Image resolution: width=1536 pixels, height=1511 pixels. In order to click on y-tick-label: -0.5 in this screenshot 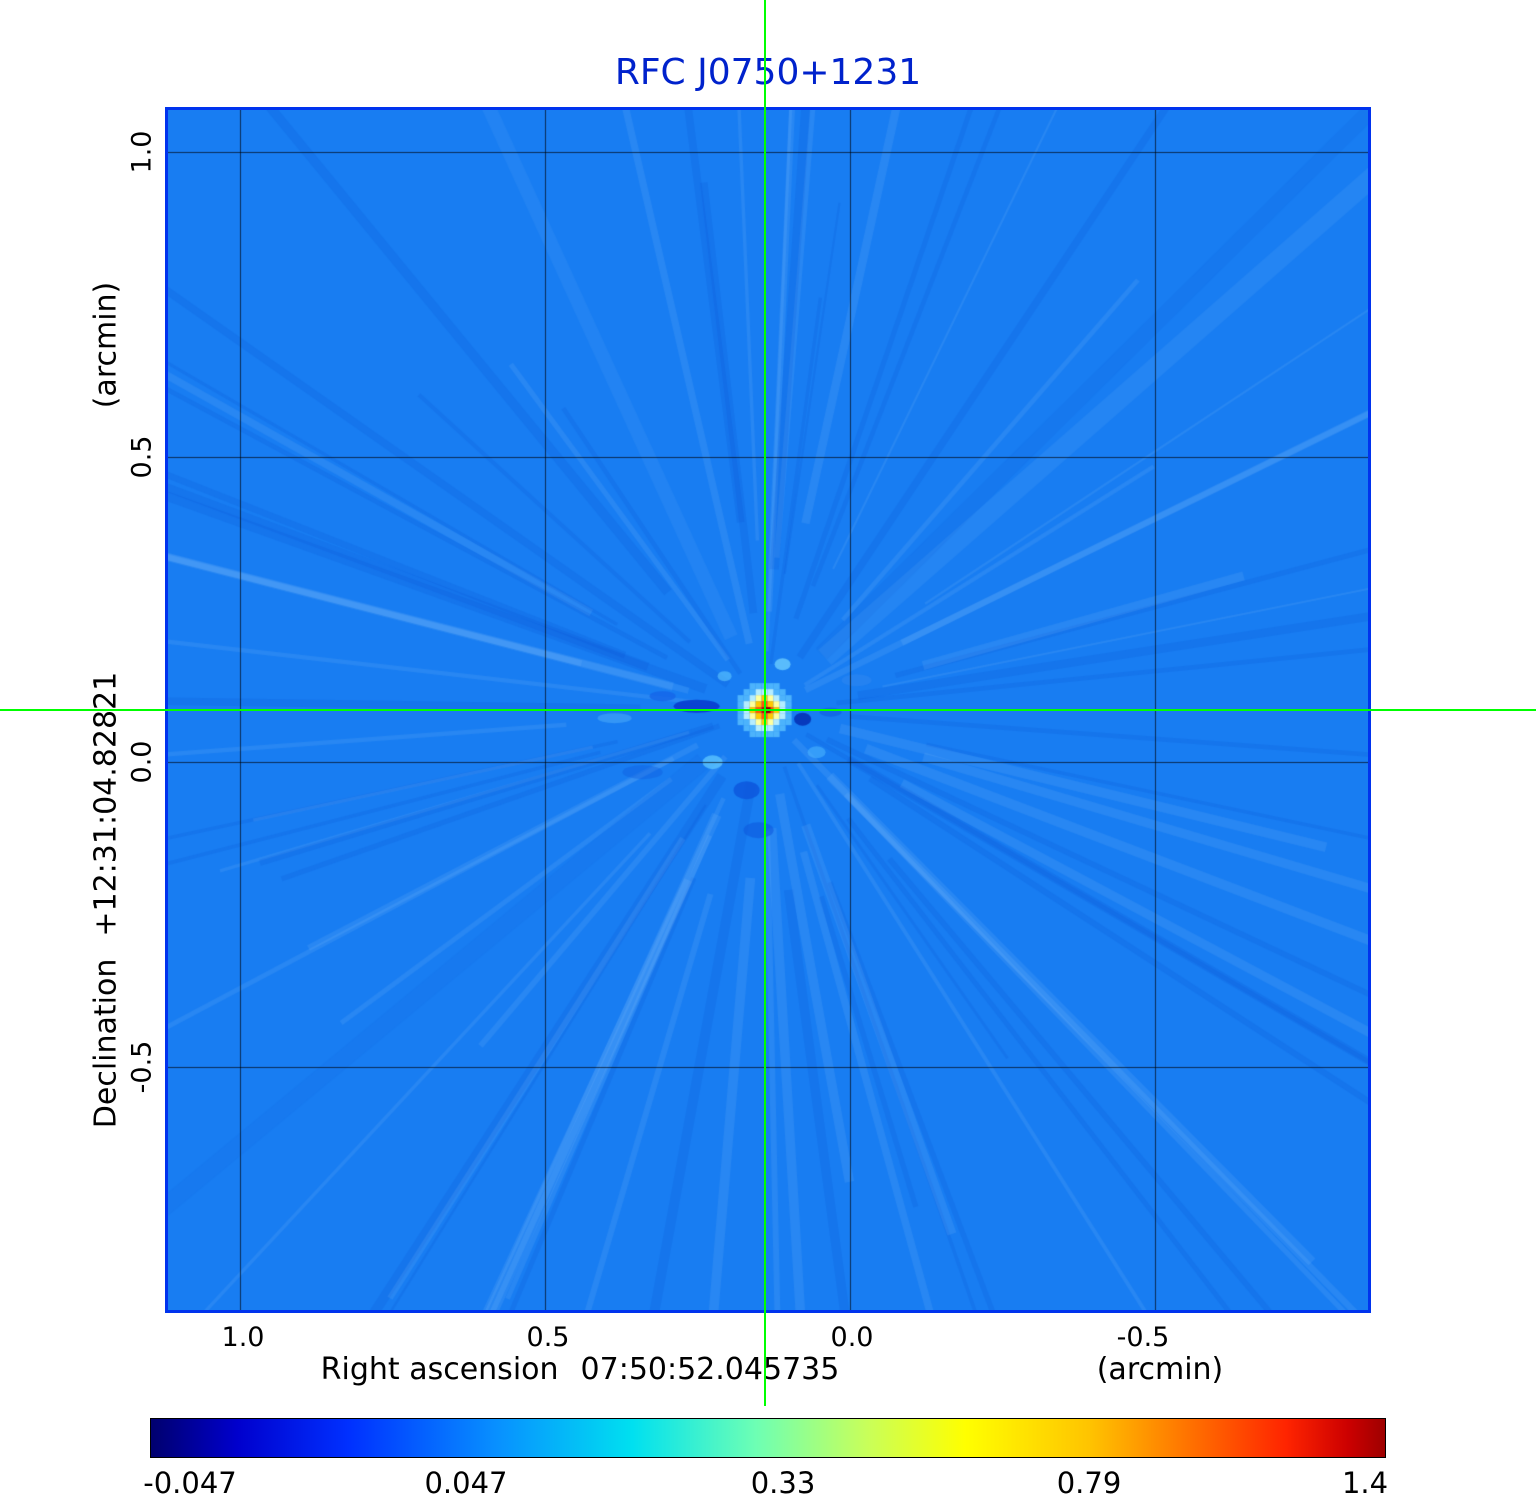, I will do `click(142, 1067)`.